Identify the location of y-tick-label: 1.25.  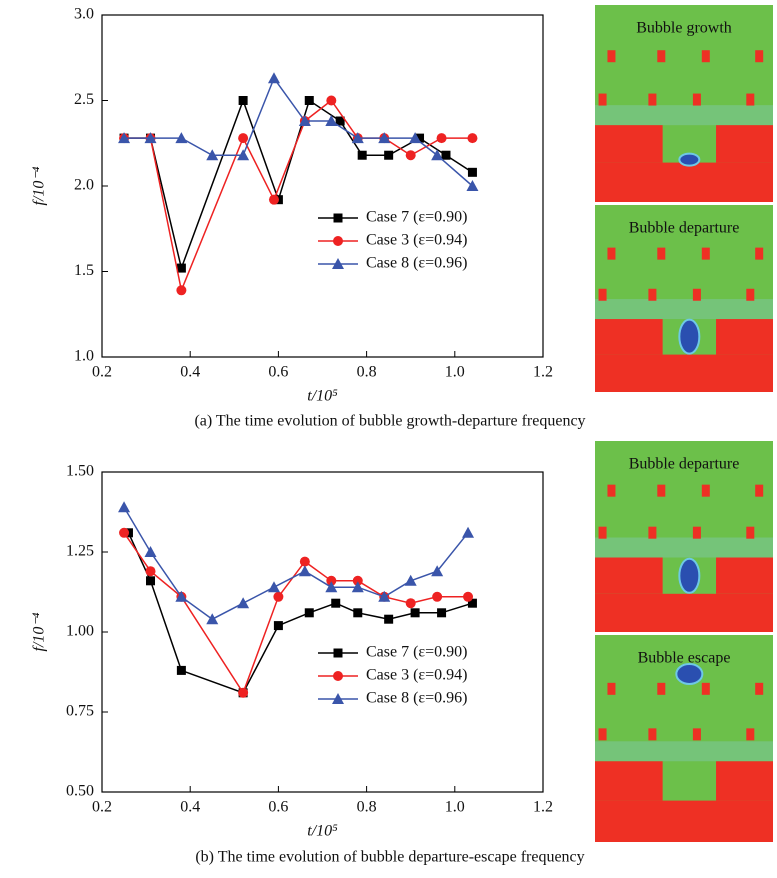
(80, 551).